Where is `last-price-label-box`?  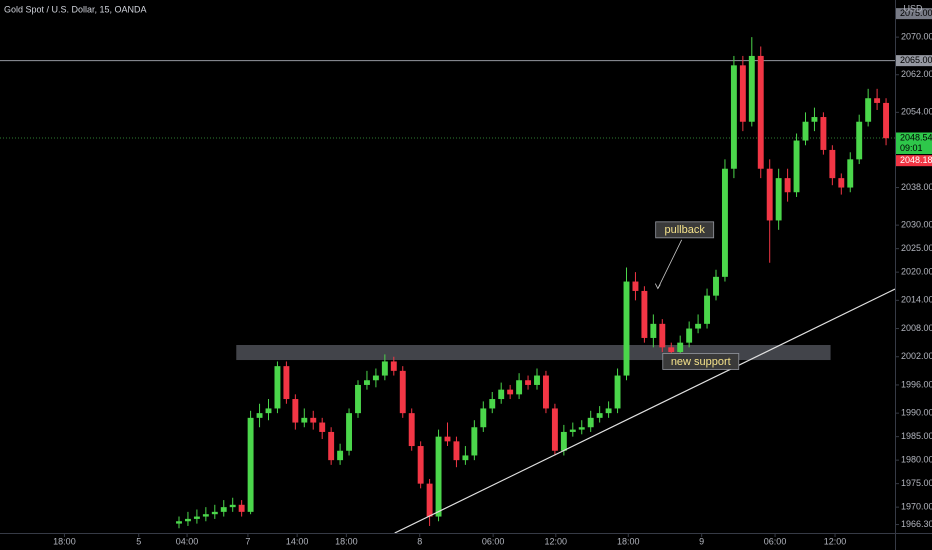
last-price-label-box is located at coordinates (914, 138).